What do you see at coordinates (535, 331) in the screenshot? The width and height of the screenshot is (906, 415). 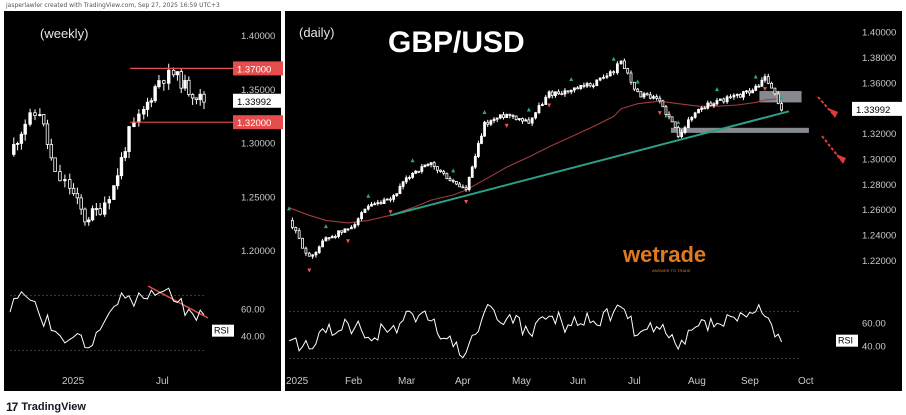 I see `rsi-line` at bounding box center [535, 331].